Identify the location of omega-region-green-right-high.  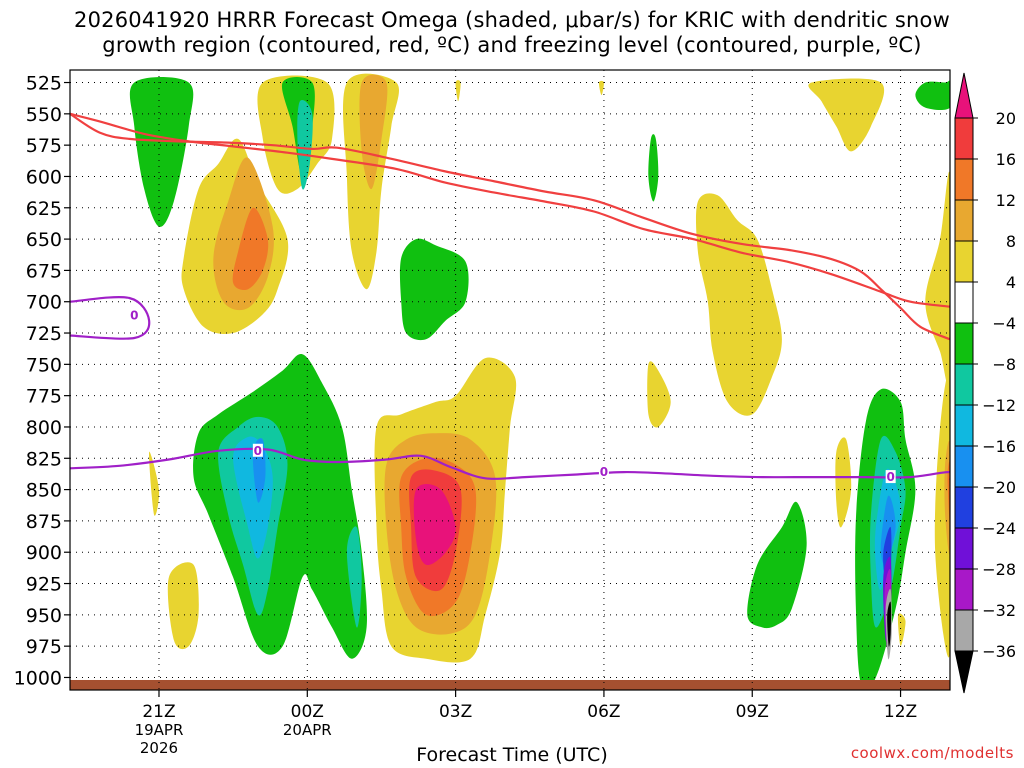
(932, 95).